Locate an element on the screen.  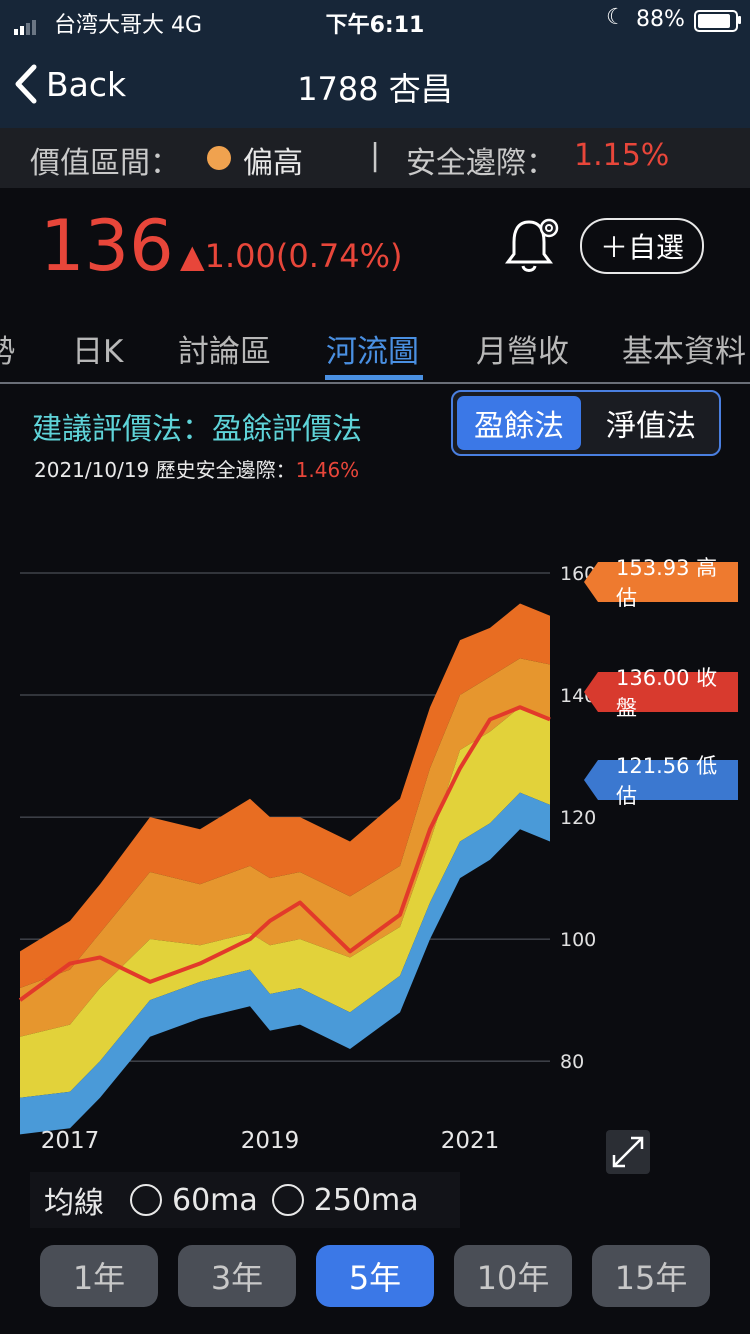
history-margin-label: 歷史安全邊際： is located at coordinates (225, 470).